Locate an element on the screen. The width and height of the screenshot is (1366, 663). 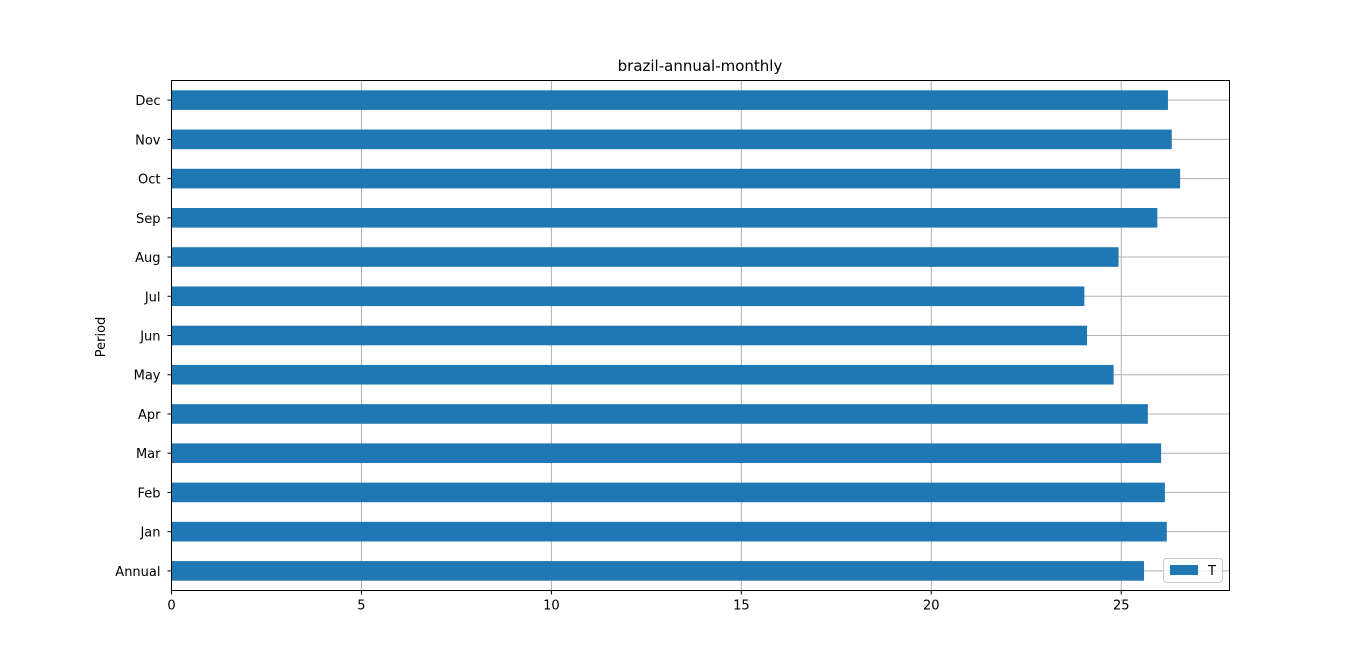
y-tick-label: Aug is located at coordinates (147, 258).